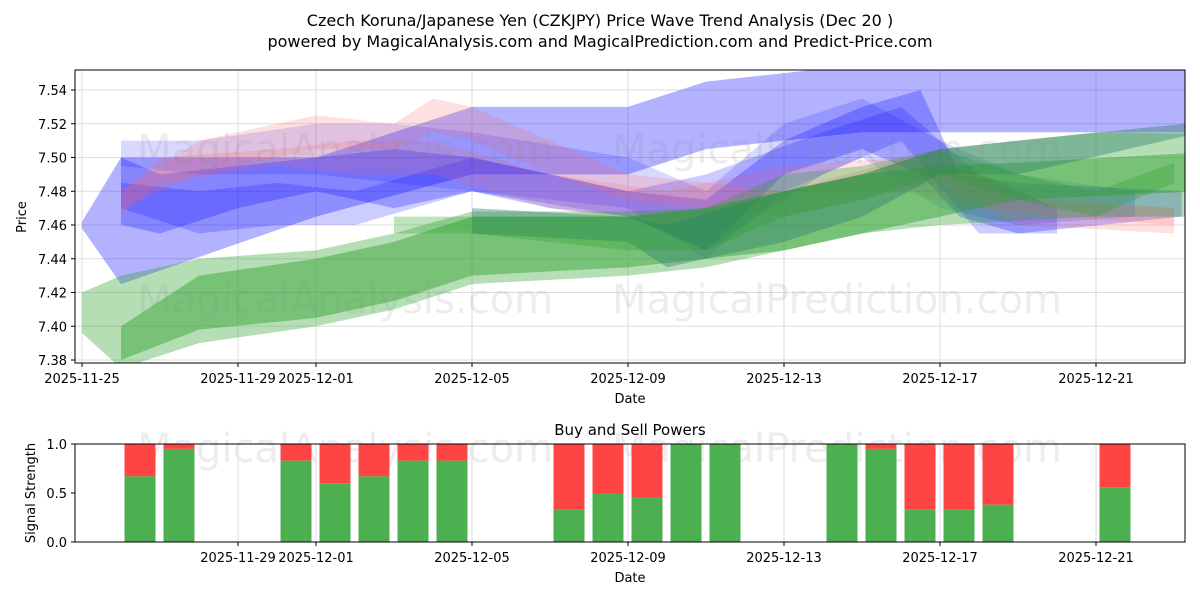  Describe the element at coordinates (52, 125) in the screenshot. I see `y-tick-label: 7.52` at that location.